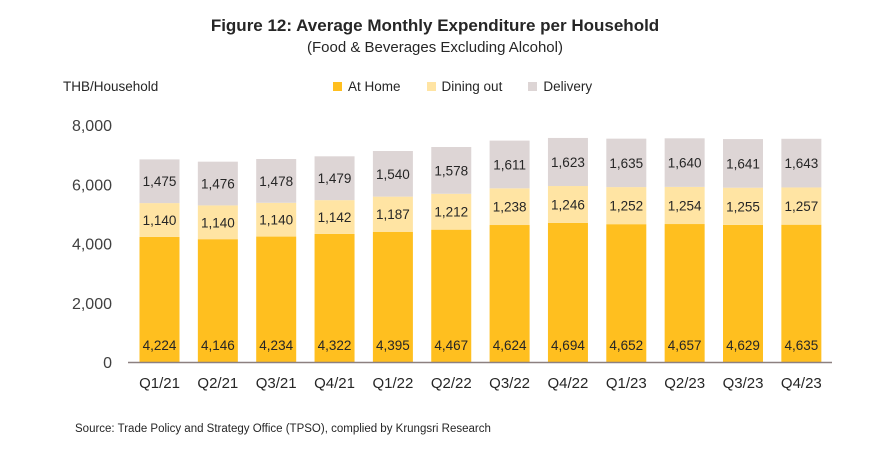 The height and width of the screenshot is (459, 870). Describe the element at coordinates (337, 86) in the screenshot. I see `legend-swatch-at-home` at that location.